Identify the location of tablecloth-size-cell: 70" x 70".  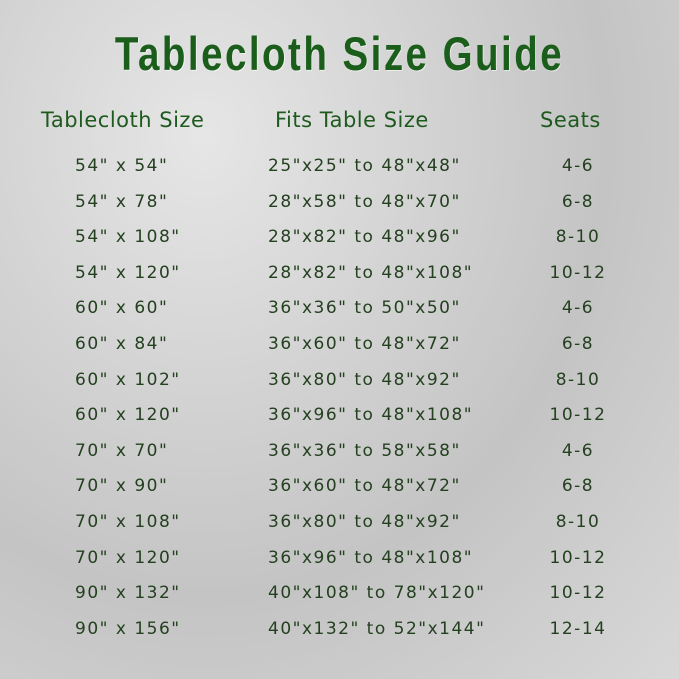
(122, 450).